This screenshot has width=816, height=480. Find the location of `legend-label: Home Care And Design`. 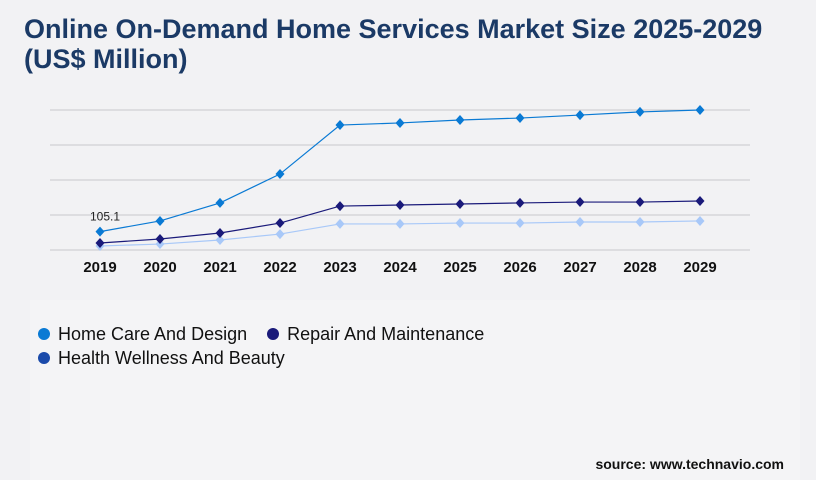

legend-label: Home Care And Design is located at coordinates (153, 333).